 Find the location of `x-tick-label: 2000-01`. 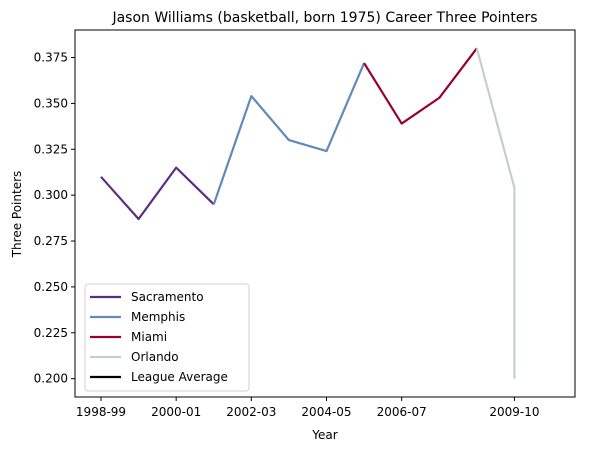

x-tick-label: 2000-01 is located at coordinates (176, 412).